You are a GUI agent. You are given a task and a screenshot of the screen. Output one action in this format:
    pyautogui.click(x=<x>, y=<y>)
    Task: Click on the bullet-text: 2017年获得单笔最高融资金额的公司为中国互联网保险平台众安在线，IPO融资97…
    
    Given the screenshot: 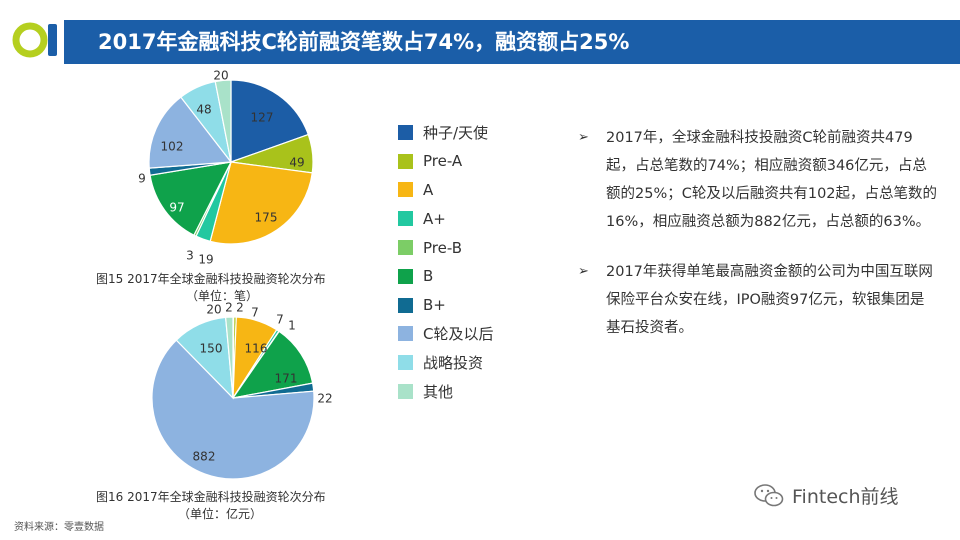 What is the action you would take?
    pyautogui.click(x=769, y=300)
    